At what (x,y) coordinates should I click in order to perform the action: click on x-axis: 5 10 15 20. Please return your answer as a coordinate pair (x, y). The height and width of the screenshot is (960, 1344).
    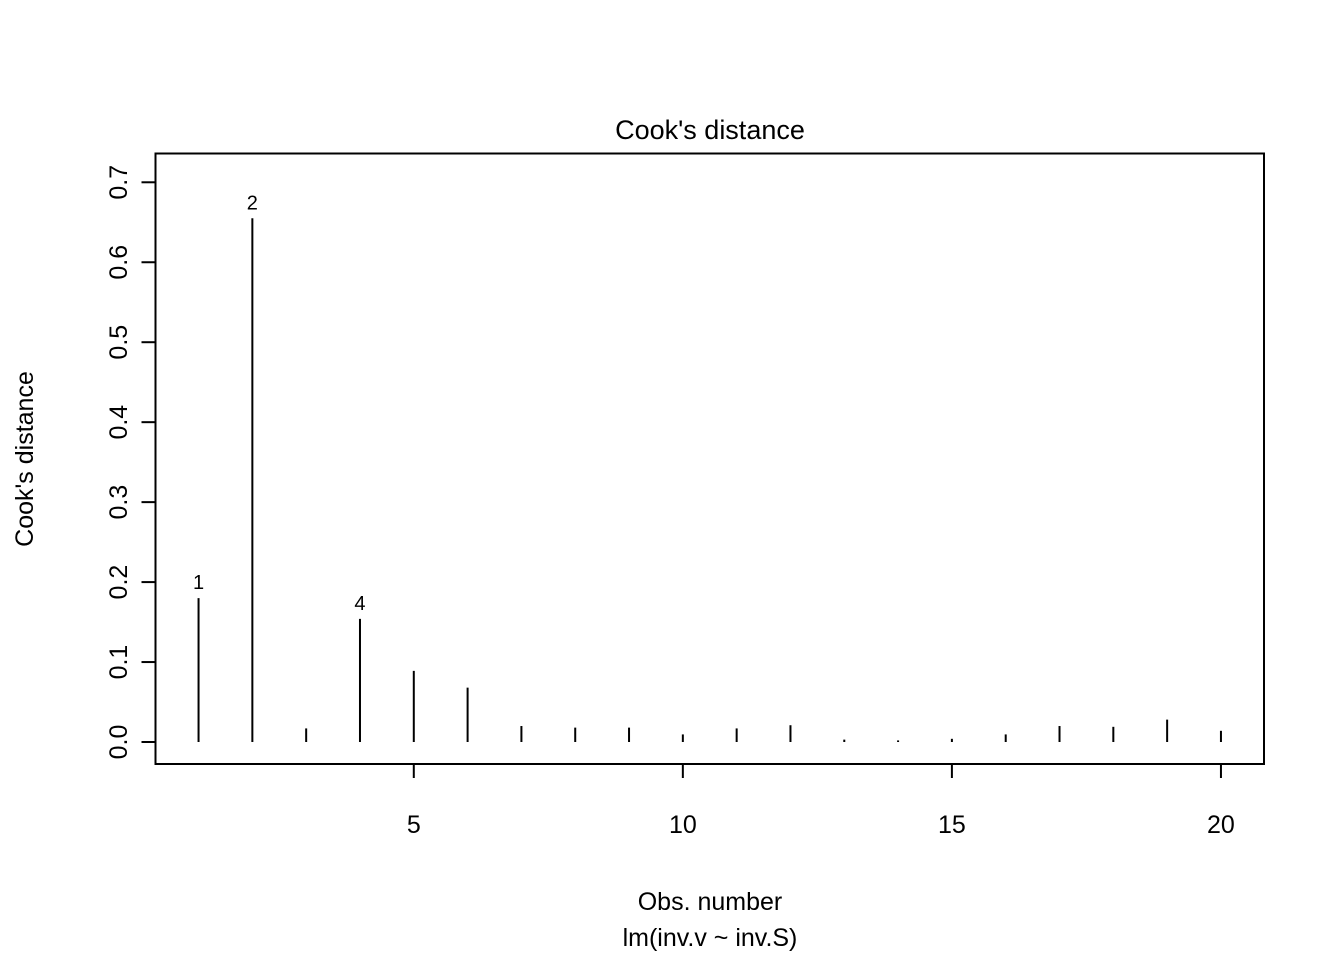
    Looking at the image, I should click on (821, 801).